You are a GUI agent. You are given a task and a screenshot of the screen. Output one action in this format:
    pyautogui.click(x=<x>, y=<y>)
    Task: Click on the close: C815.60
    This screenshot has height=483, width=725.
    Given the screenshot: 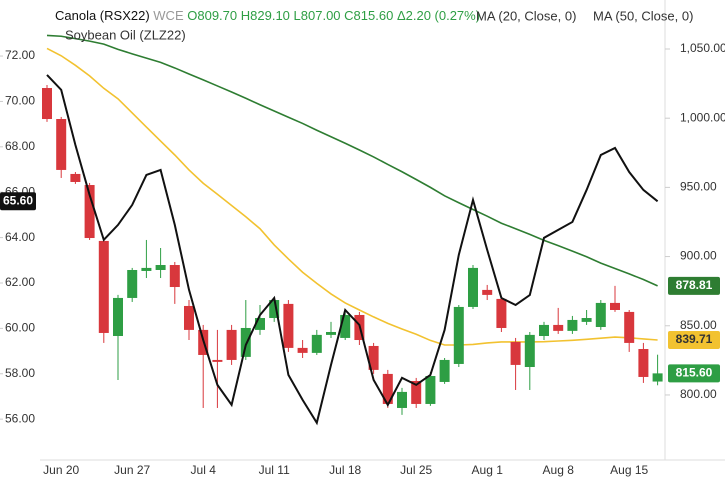 What is the action you would take?
    pyautogui.click(x=368, y=15)
    